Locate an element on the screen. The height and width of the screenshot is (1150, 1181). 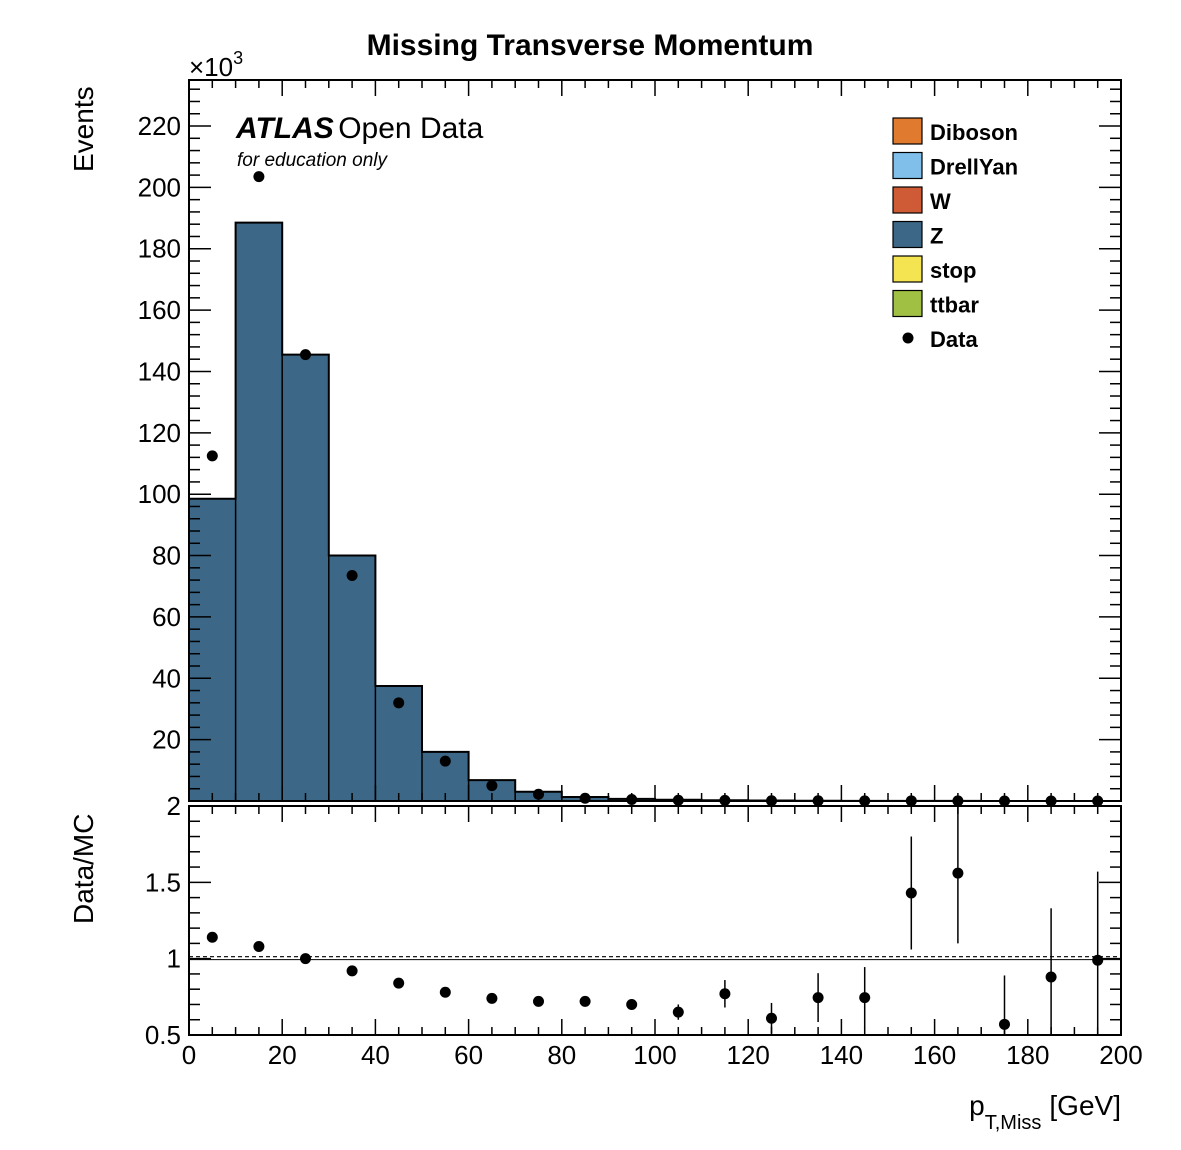
ratio-y-axis-label: Data/MC is located at coordinates (83, 869).